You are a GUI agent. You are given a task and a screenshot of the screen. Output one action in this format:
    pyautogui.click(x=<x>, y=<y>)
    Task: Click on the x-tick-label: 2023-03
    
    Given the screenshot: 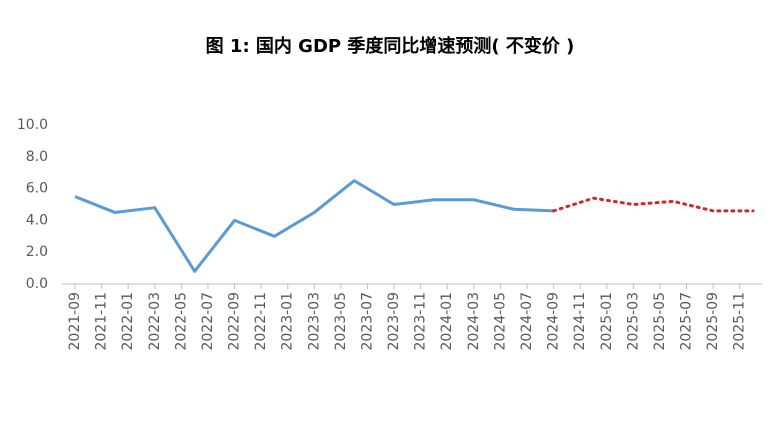 What is the action you would take?
    pyautogui.click(x=314, y=321)
    